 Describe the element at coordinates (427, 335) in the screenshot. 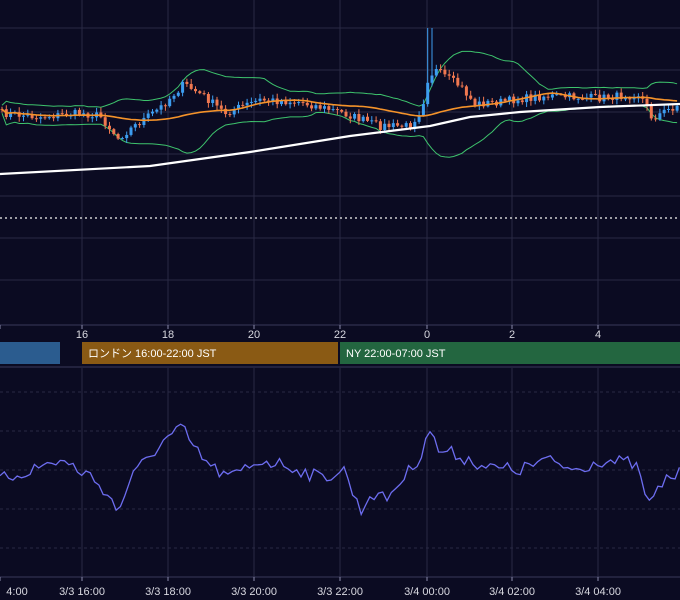

I see `x-tick-label: 0` at that location.